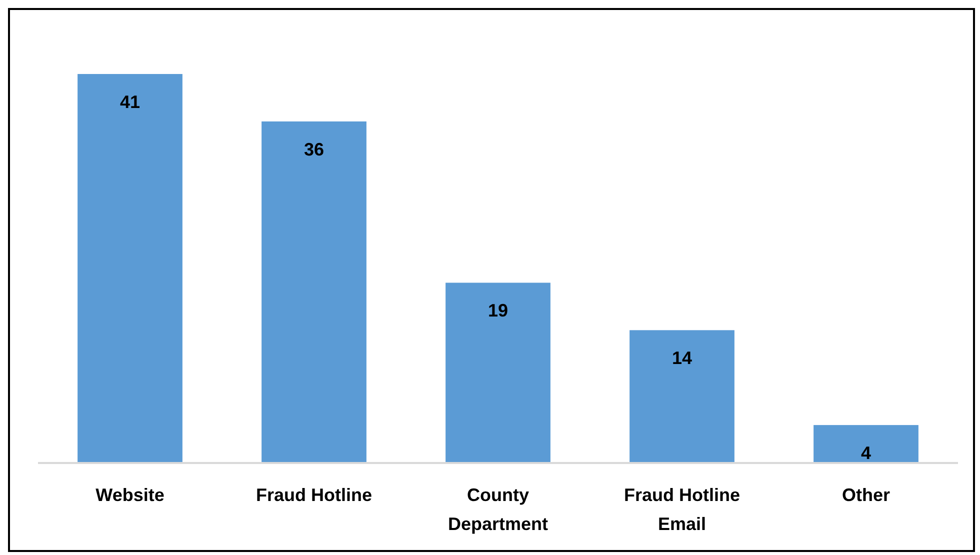 The image size is (980, 555). I want to click on x-tick-label: Fraud Hotline Email, so click(682, 509).